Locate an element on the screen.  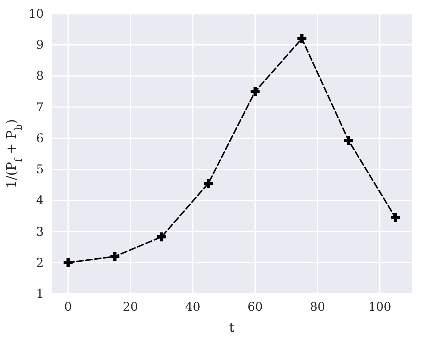
y-tick-label: 3 is located at coordinates (40, 231).